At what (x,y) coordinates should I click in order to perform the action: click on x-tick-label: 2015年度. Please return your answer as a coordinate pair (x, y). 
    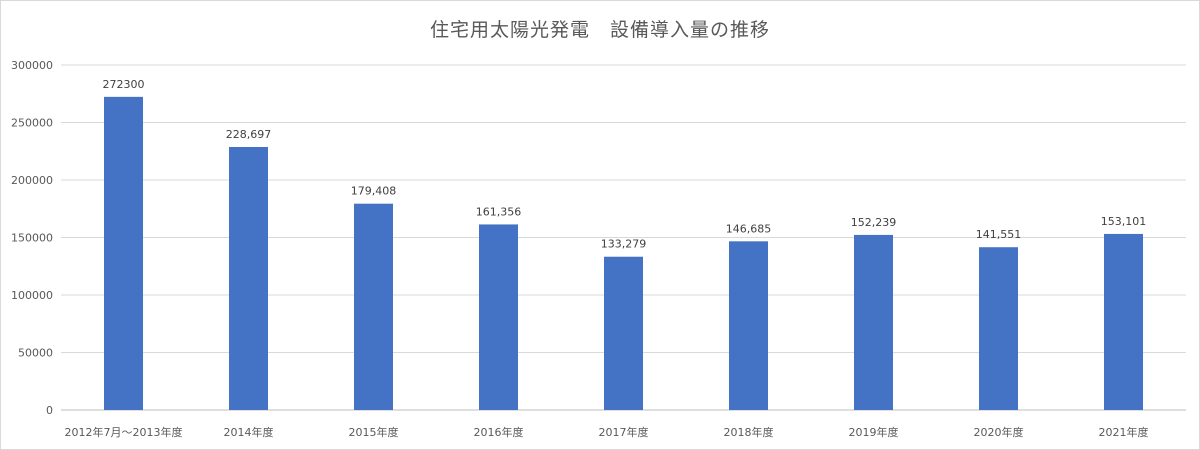
    Looking at the image, I should click on (374, 432).